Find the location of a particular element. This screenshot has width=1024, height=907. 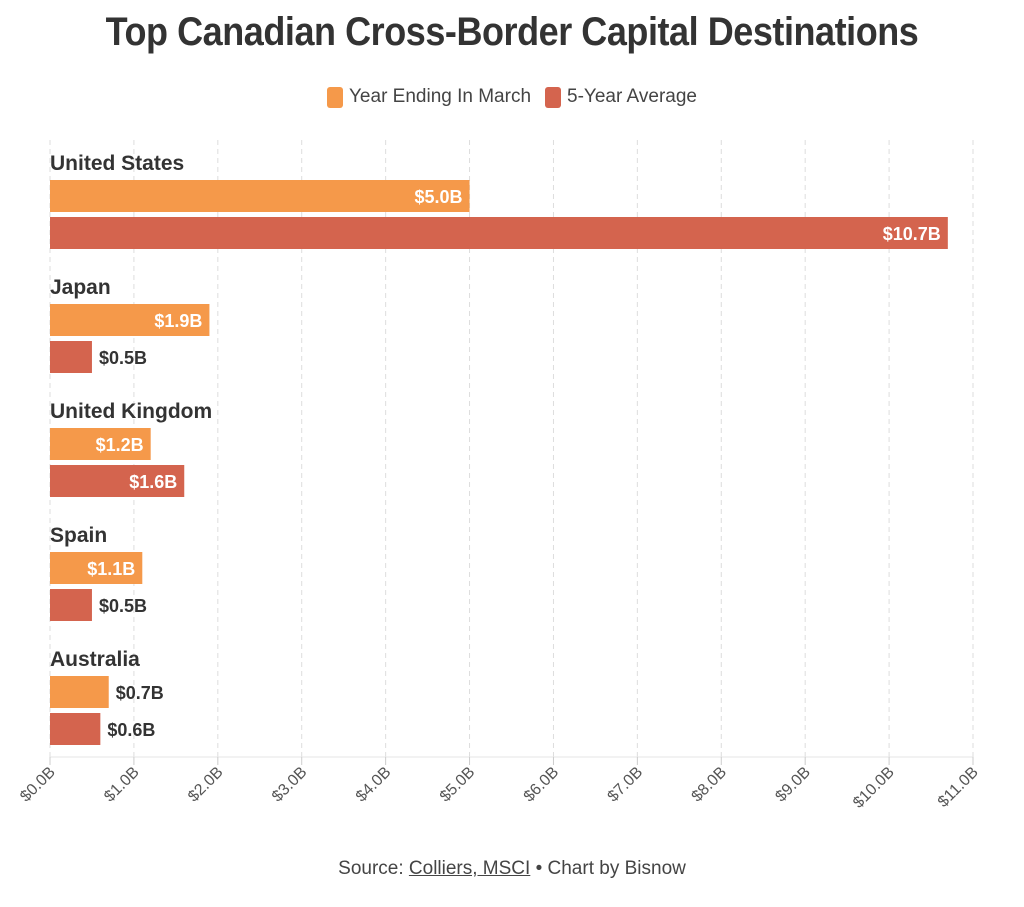

legend-item-year-ending: Year Ending In March is located at coordinates (429, 97).